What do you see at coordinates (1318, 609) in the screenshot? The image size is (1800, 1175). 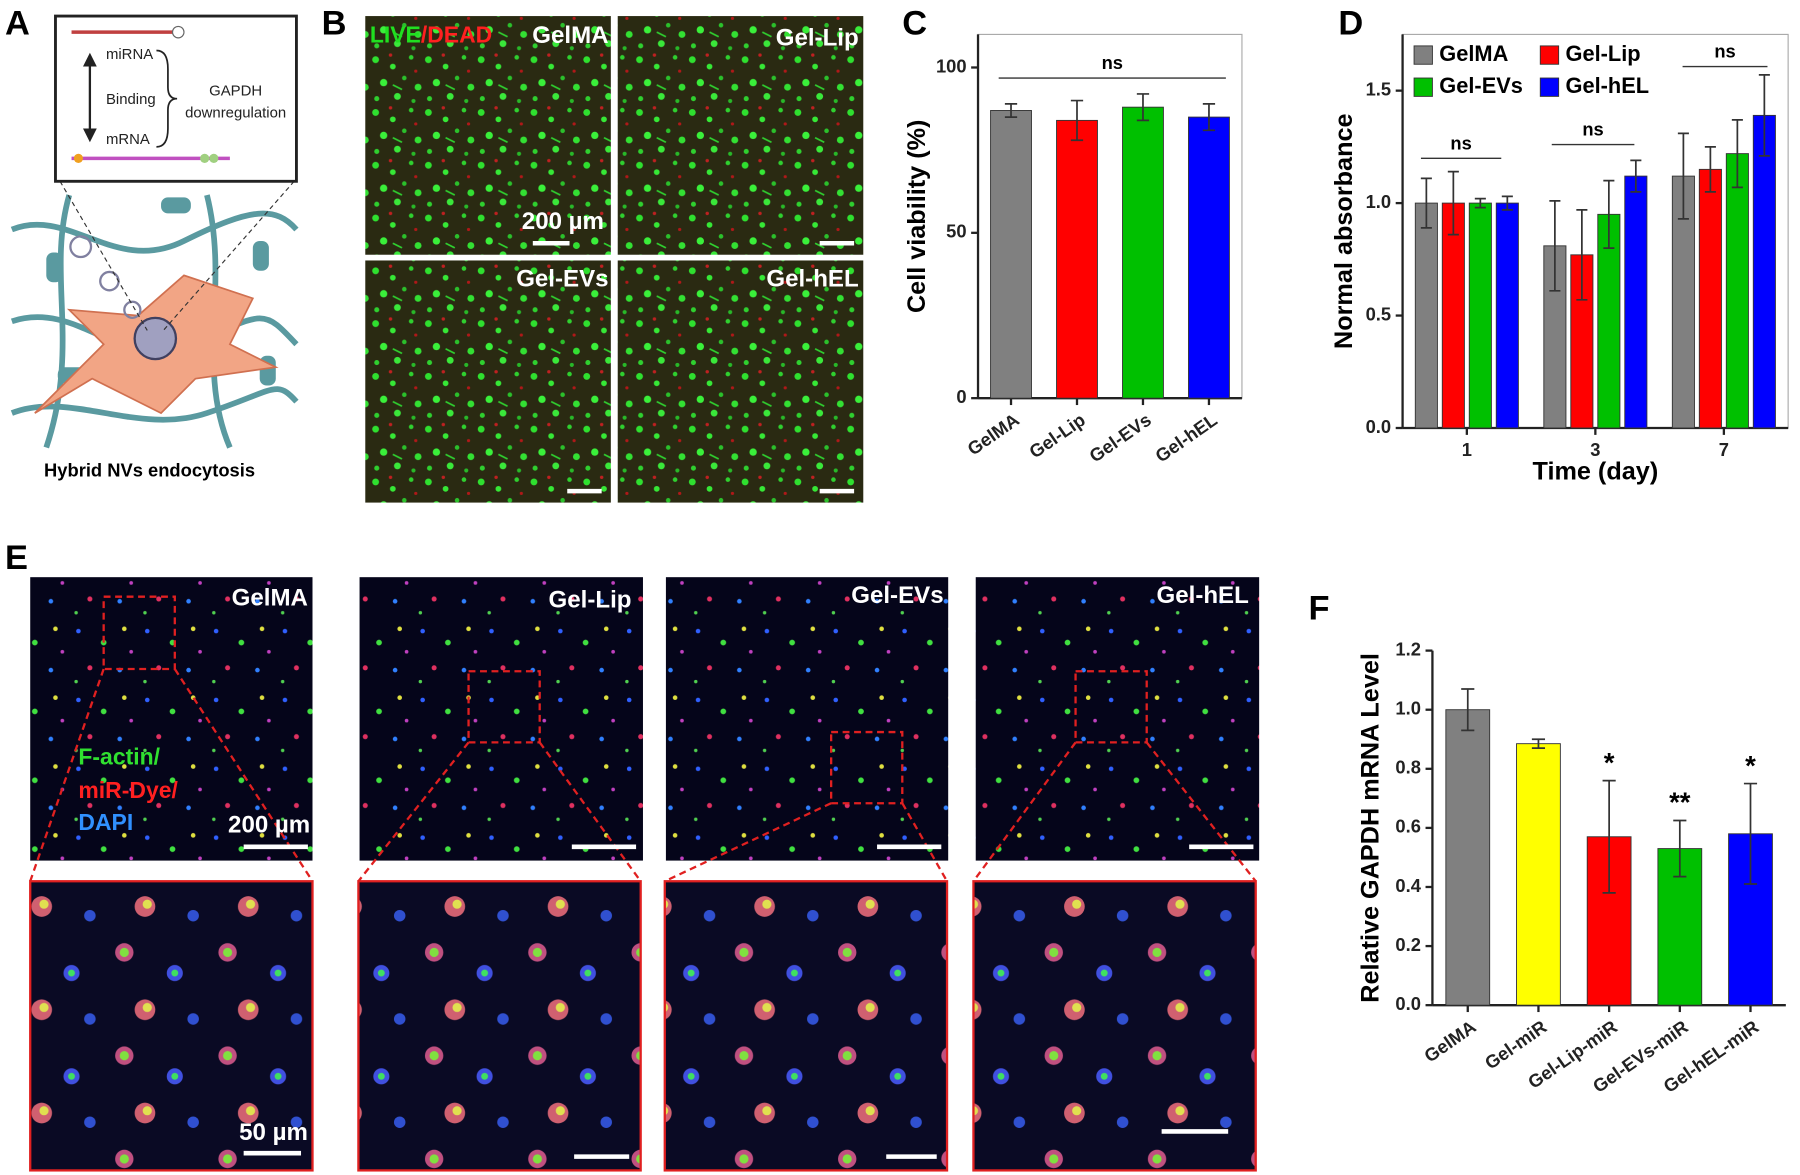 I see `panel-label: F` at bounding box center [1318, 609].